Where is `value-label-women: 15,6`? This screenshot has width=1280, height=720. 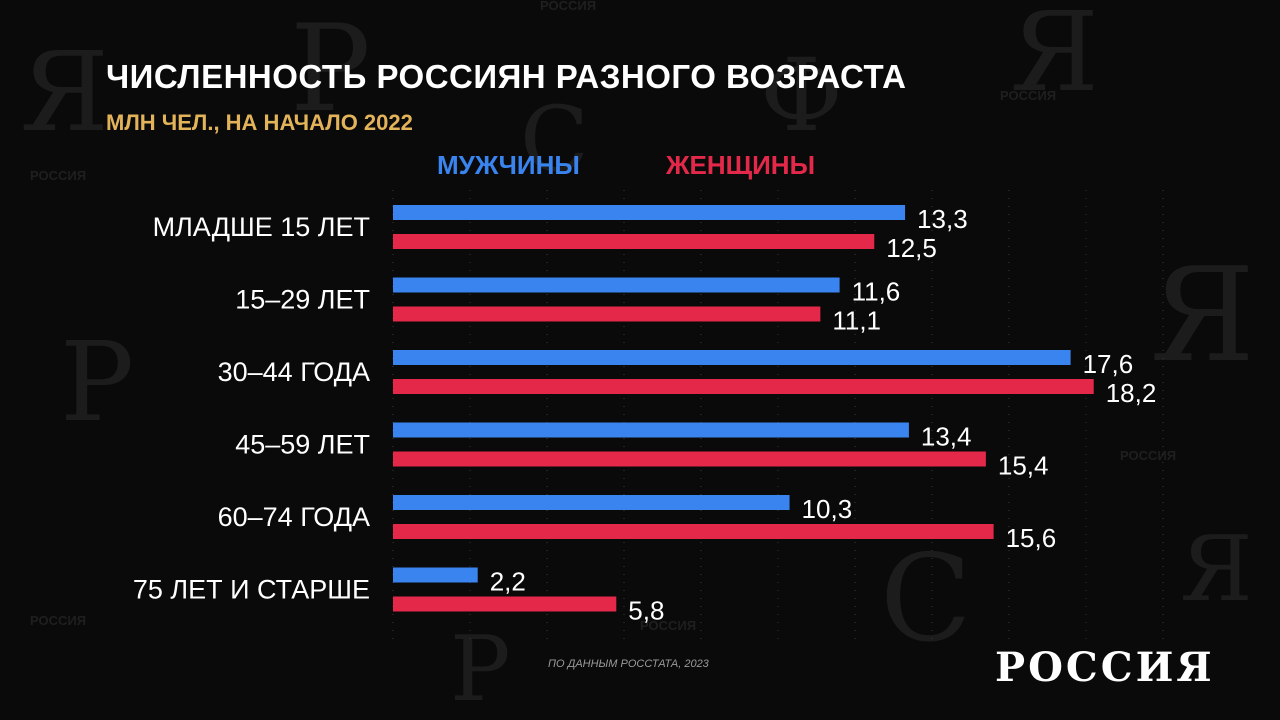 value-label-women: 15,6 is located at coordinates (1031, 538).